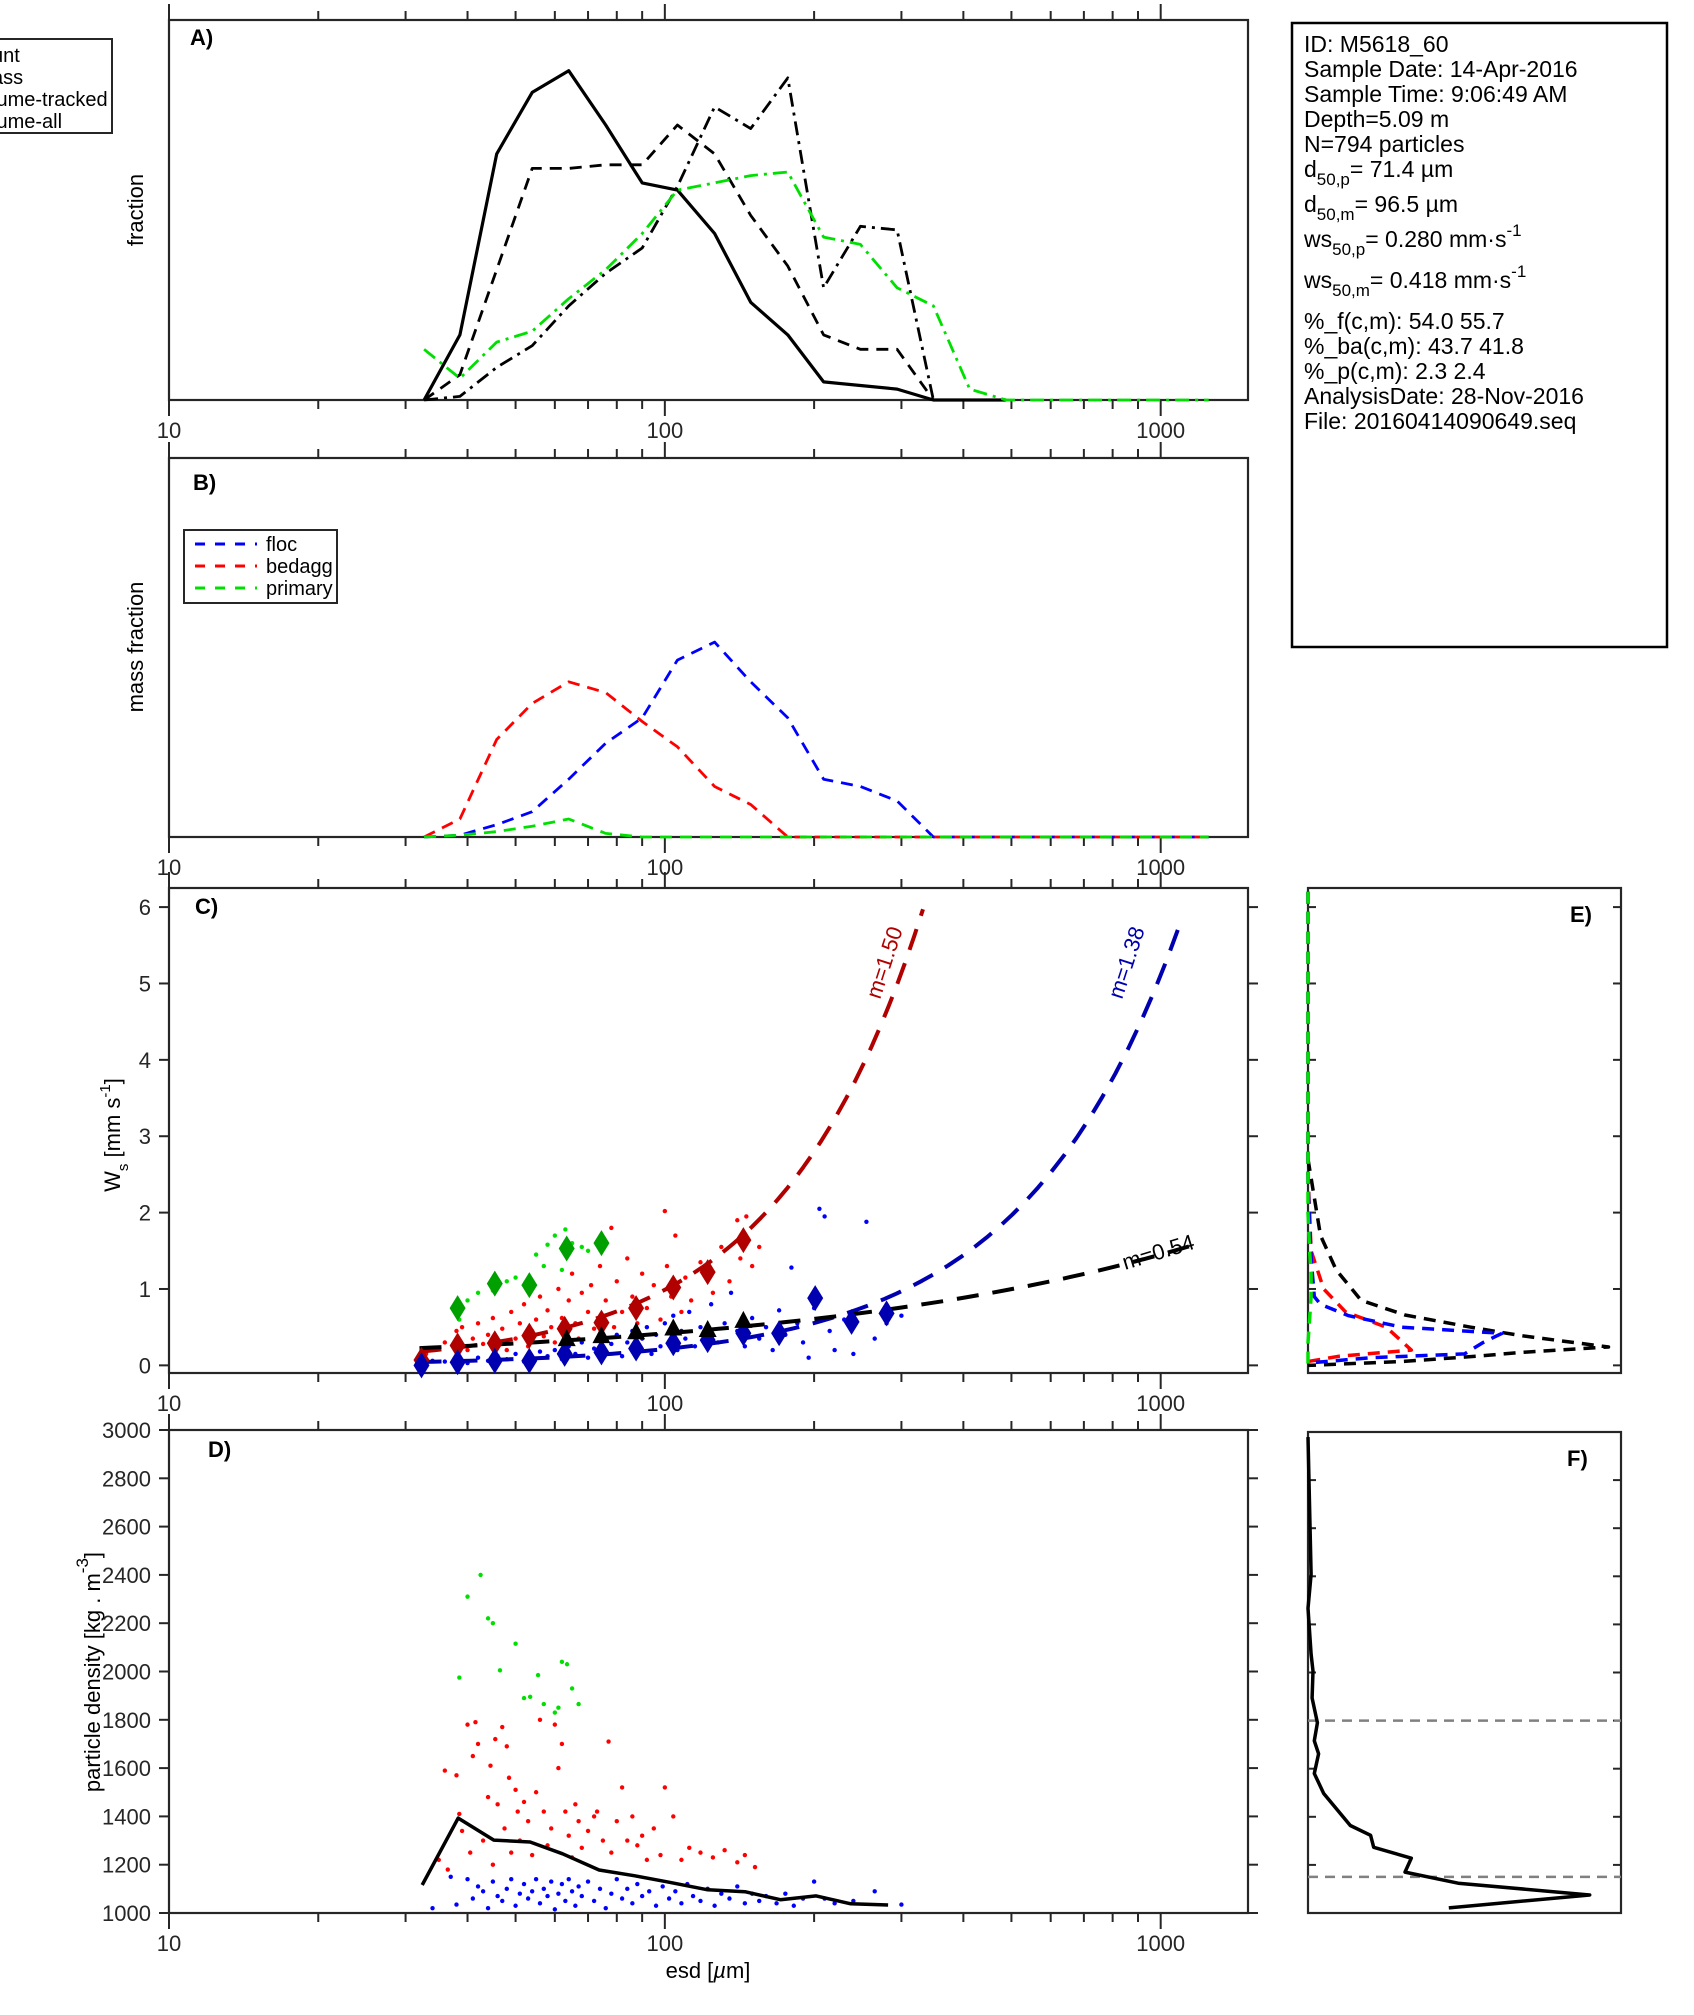 The height and width of the screenshot is (2015, 1694). What do you see at coordinates (1435, 239) in the screenshot?
I see `info-value: = 0.280 mm·s` at bounding box center [1435, 239].